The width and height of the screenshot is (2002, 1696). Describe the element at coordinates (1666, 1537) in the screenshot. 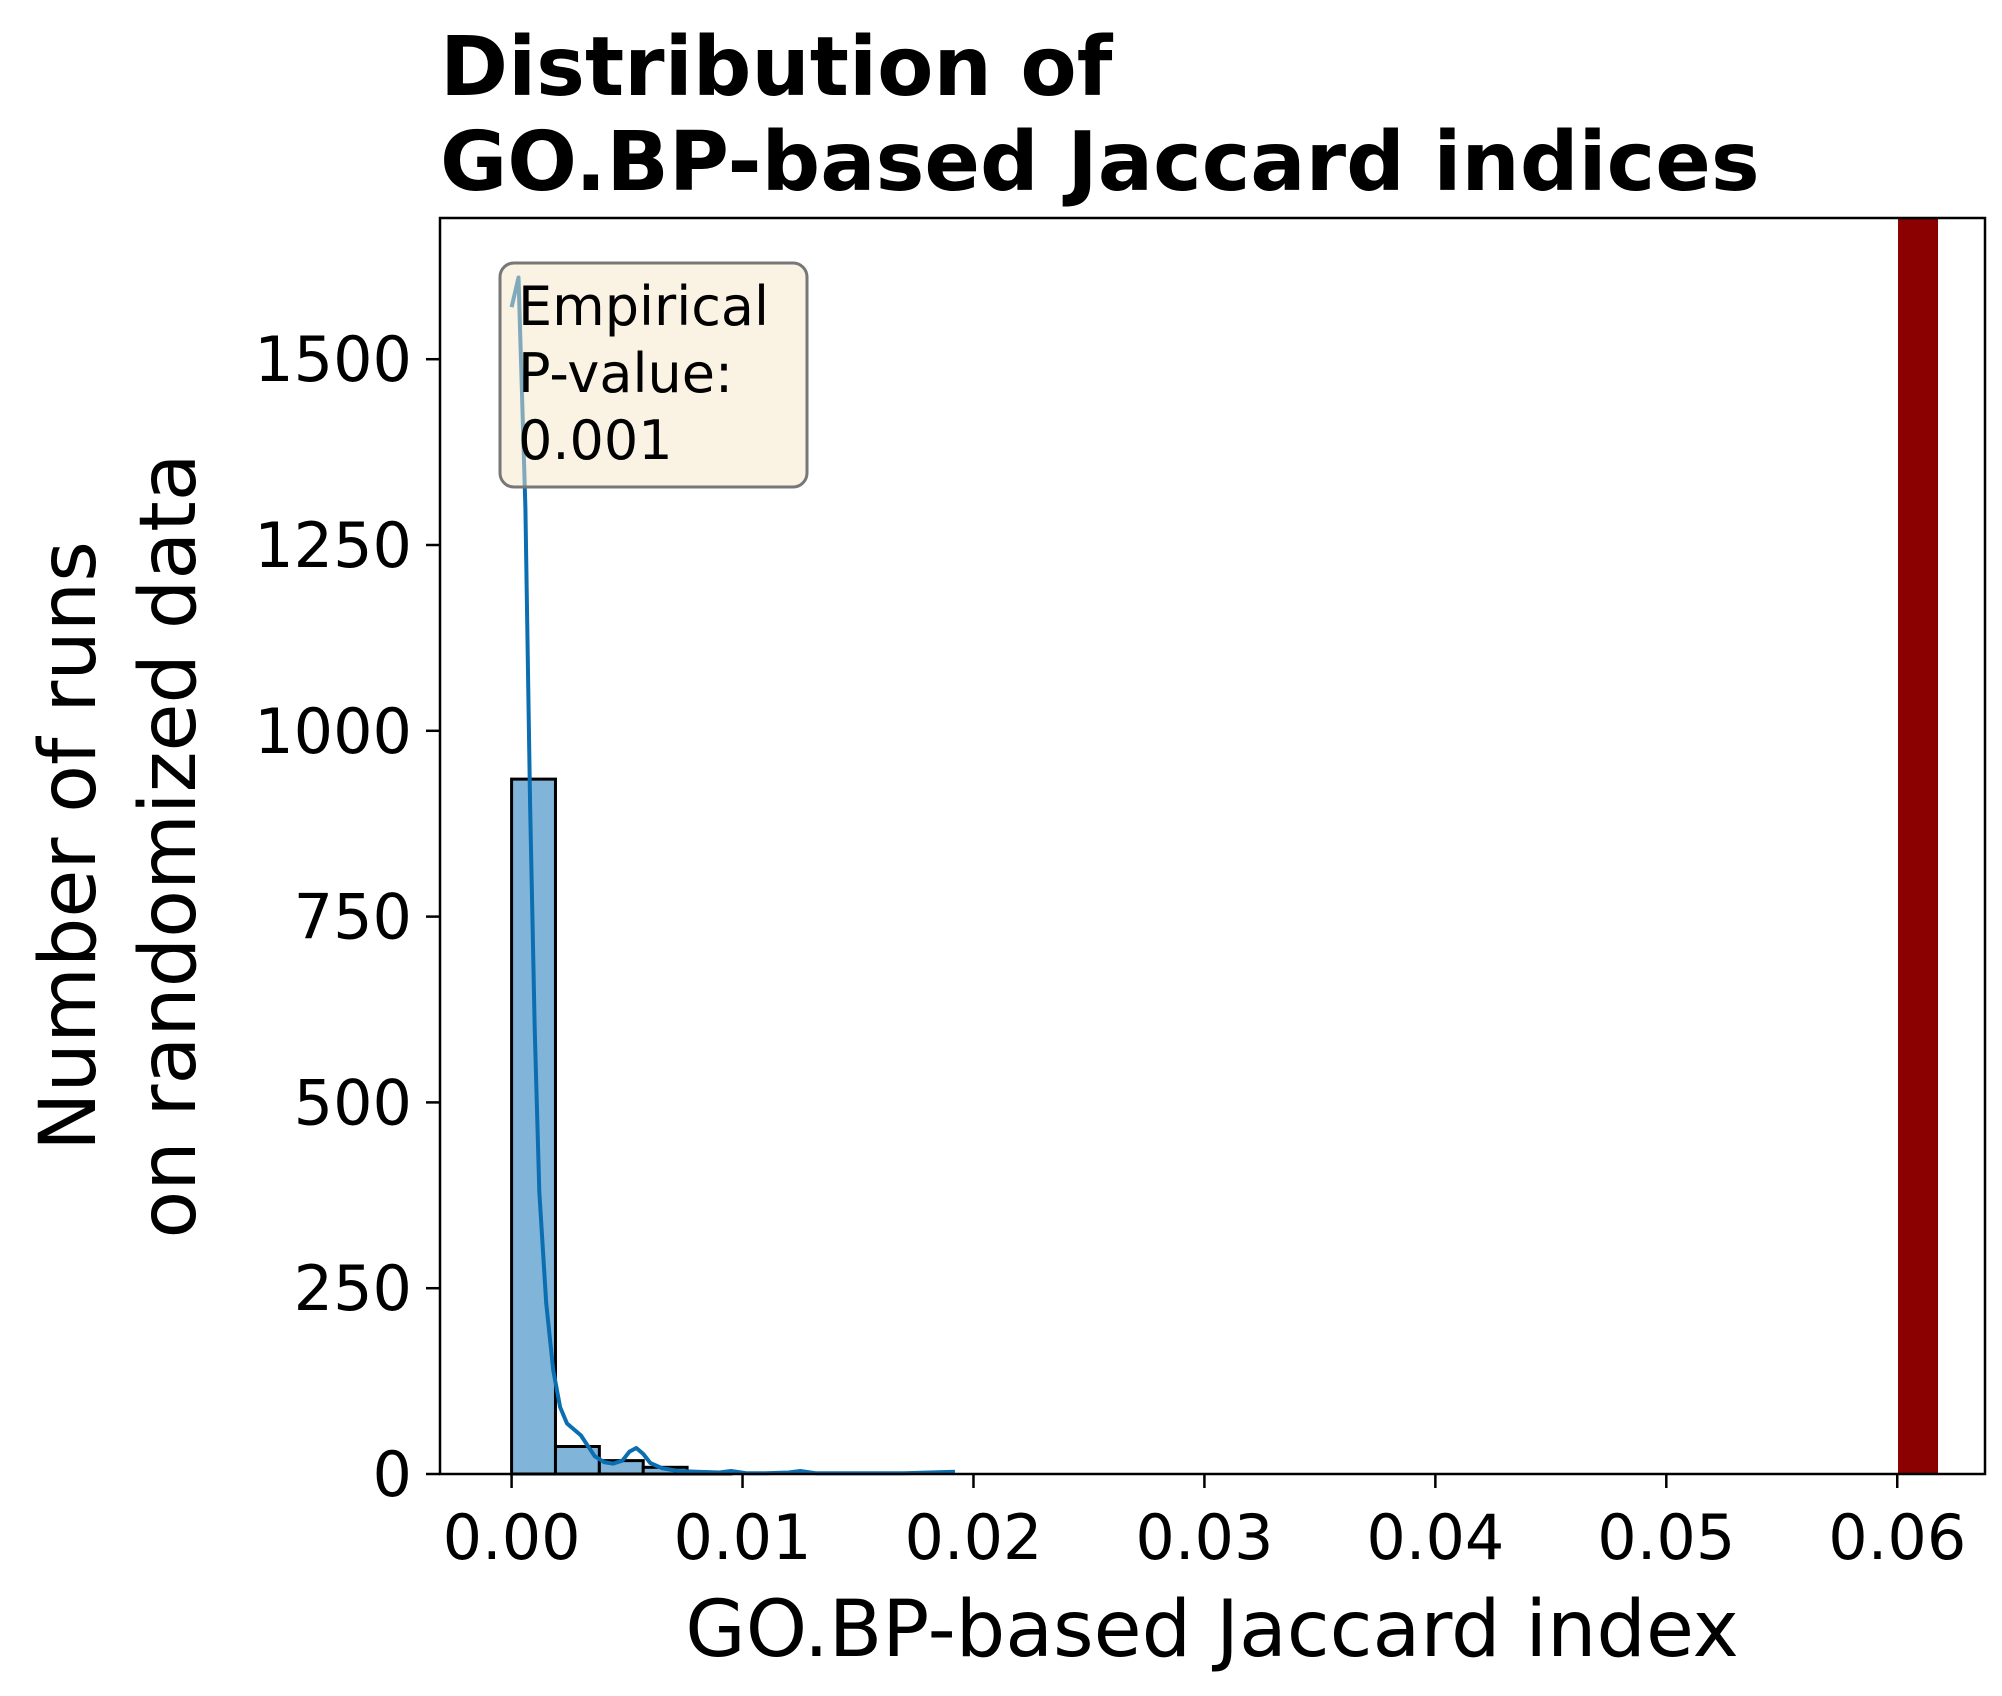

I see `x-tick-label: 0.05` at that location.